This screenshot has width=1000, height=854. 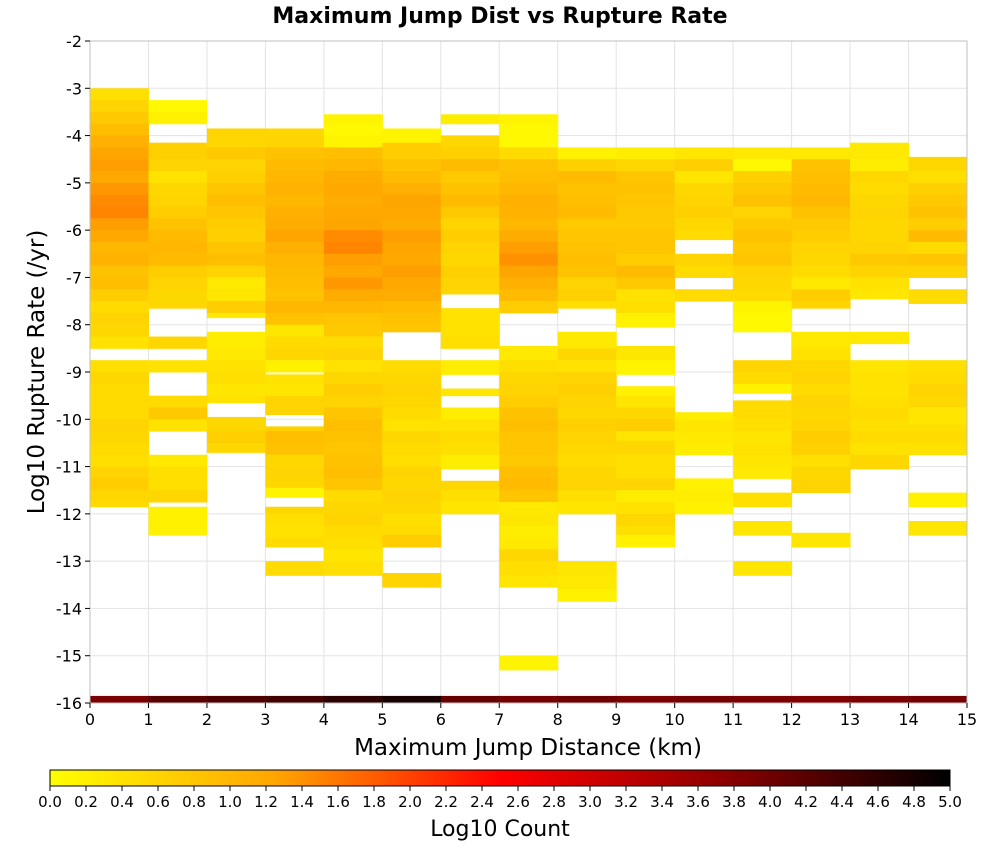 What do you see at coordinates (698, 802) in the screenshot?
I see `colorbar-tick-label: 3.6` at bounding box center [698, 802].